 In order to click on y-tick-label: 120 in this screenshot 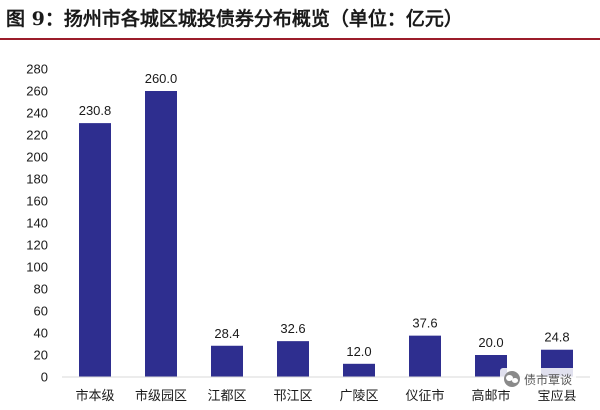, I will do `click(37, 245)`.